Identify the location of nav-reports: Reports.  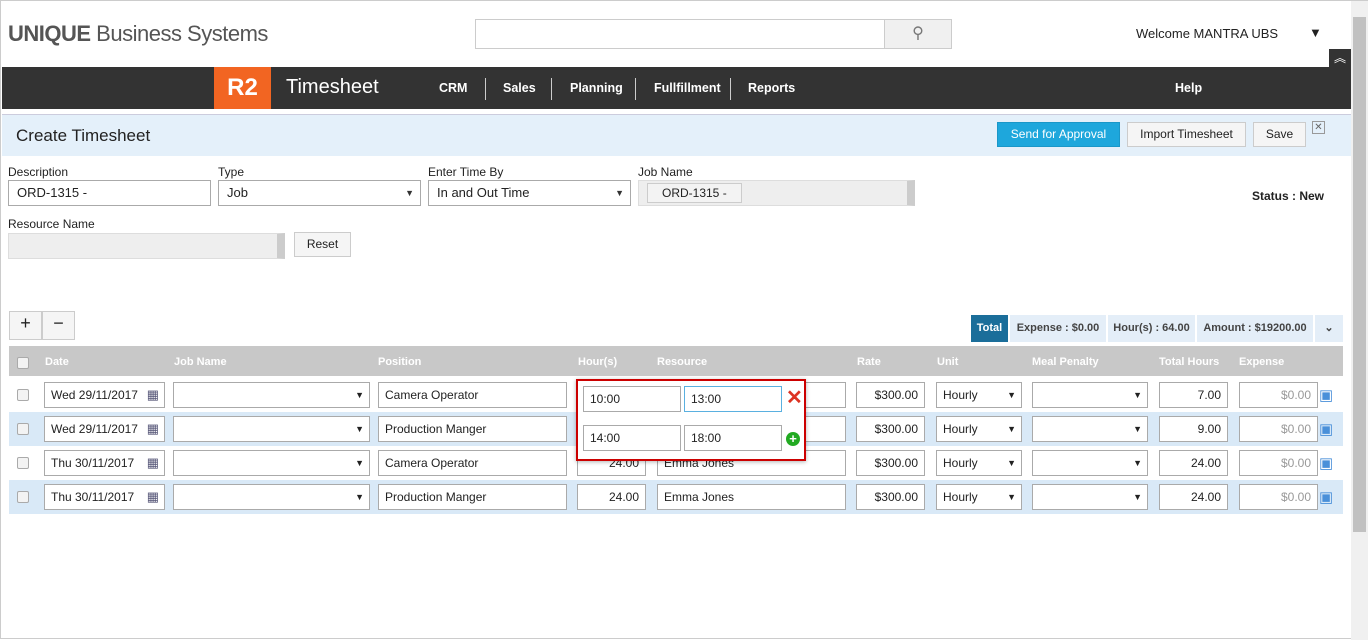
(772, 88).